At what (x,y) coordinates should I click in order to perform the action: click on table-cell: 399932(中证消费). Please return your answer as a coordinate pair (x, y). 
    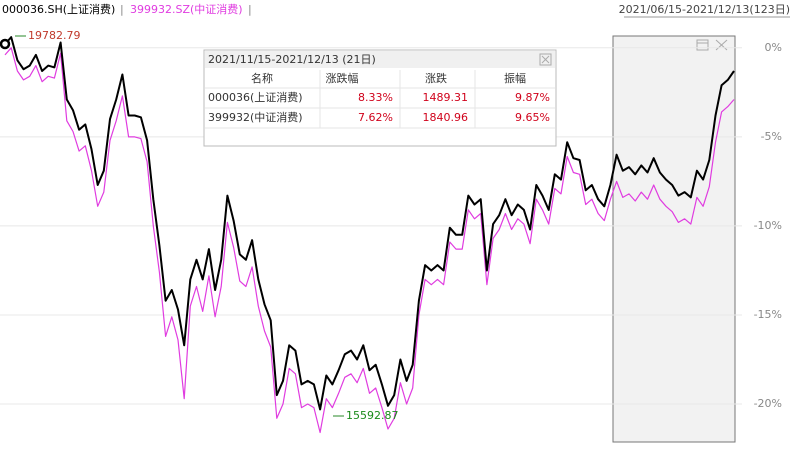
    Looking at the image, I should click on (255, 117).